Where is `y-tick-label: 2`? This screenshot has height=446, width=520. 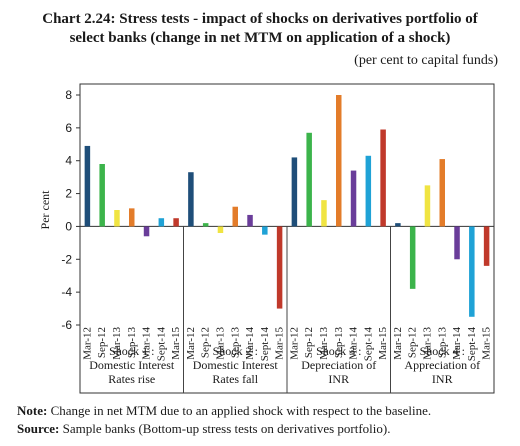 y-tick-label: 2 is located at coordinates (68, 194).